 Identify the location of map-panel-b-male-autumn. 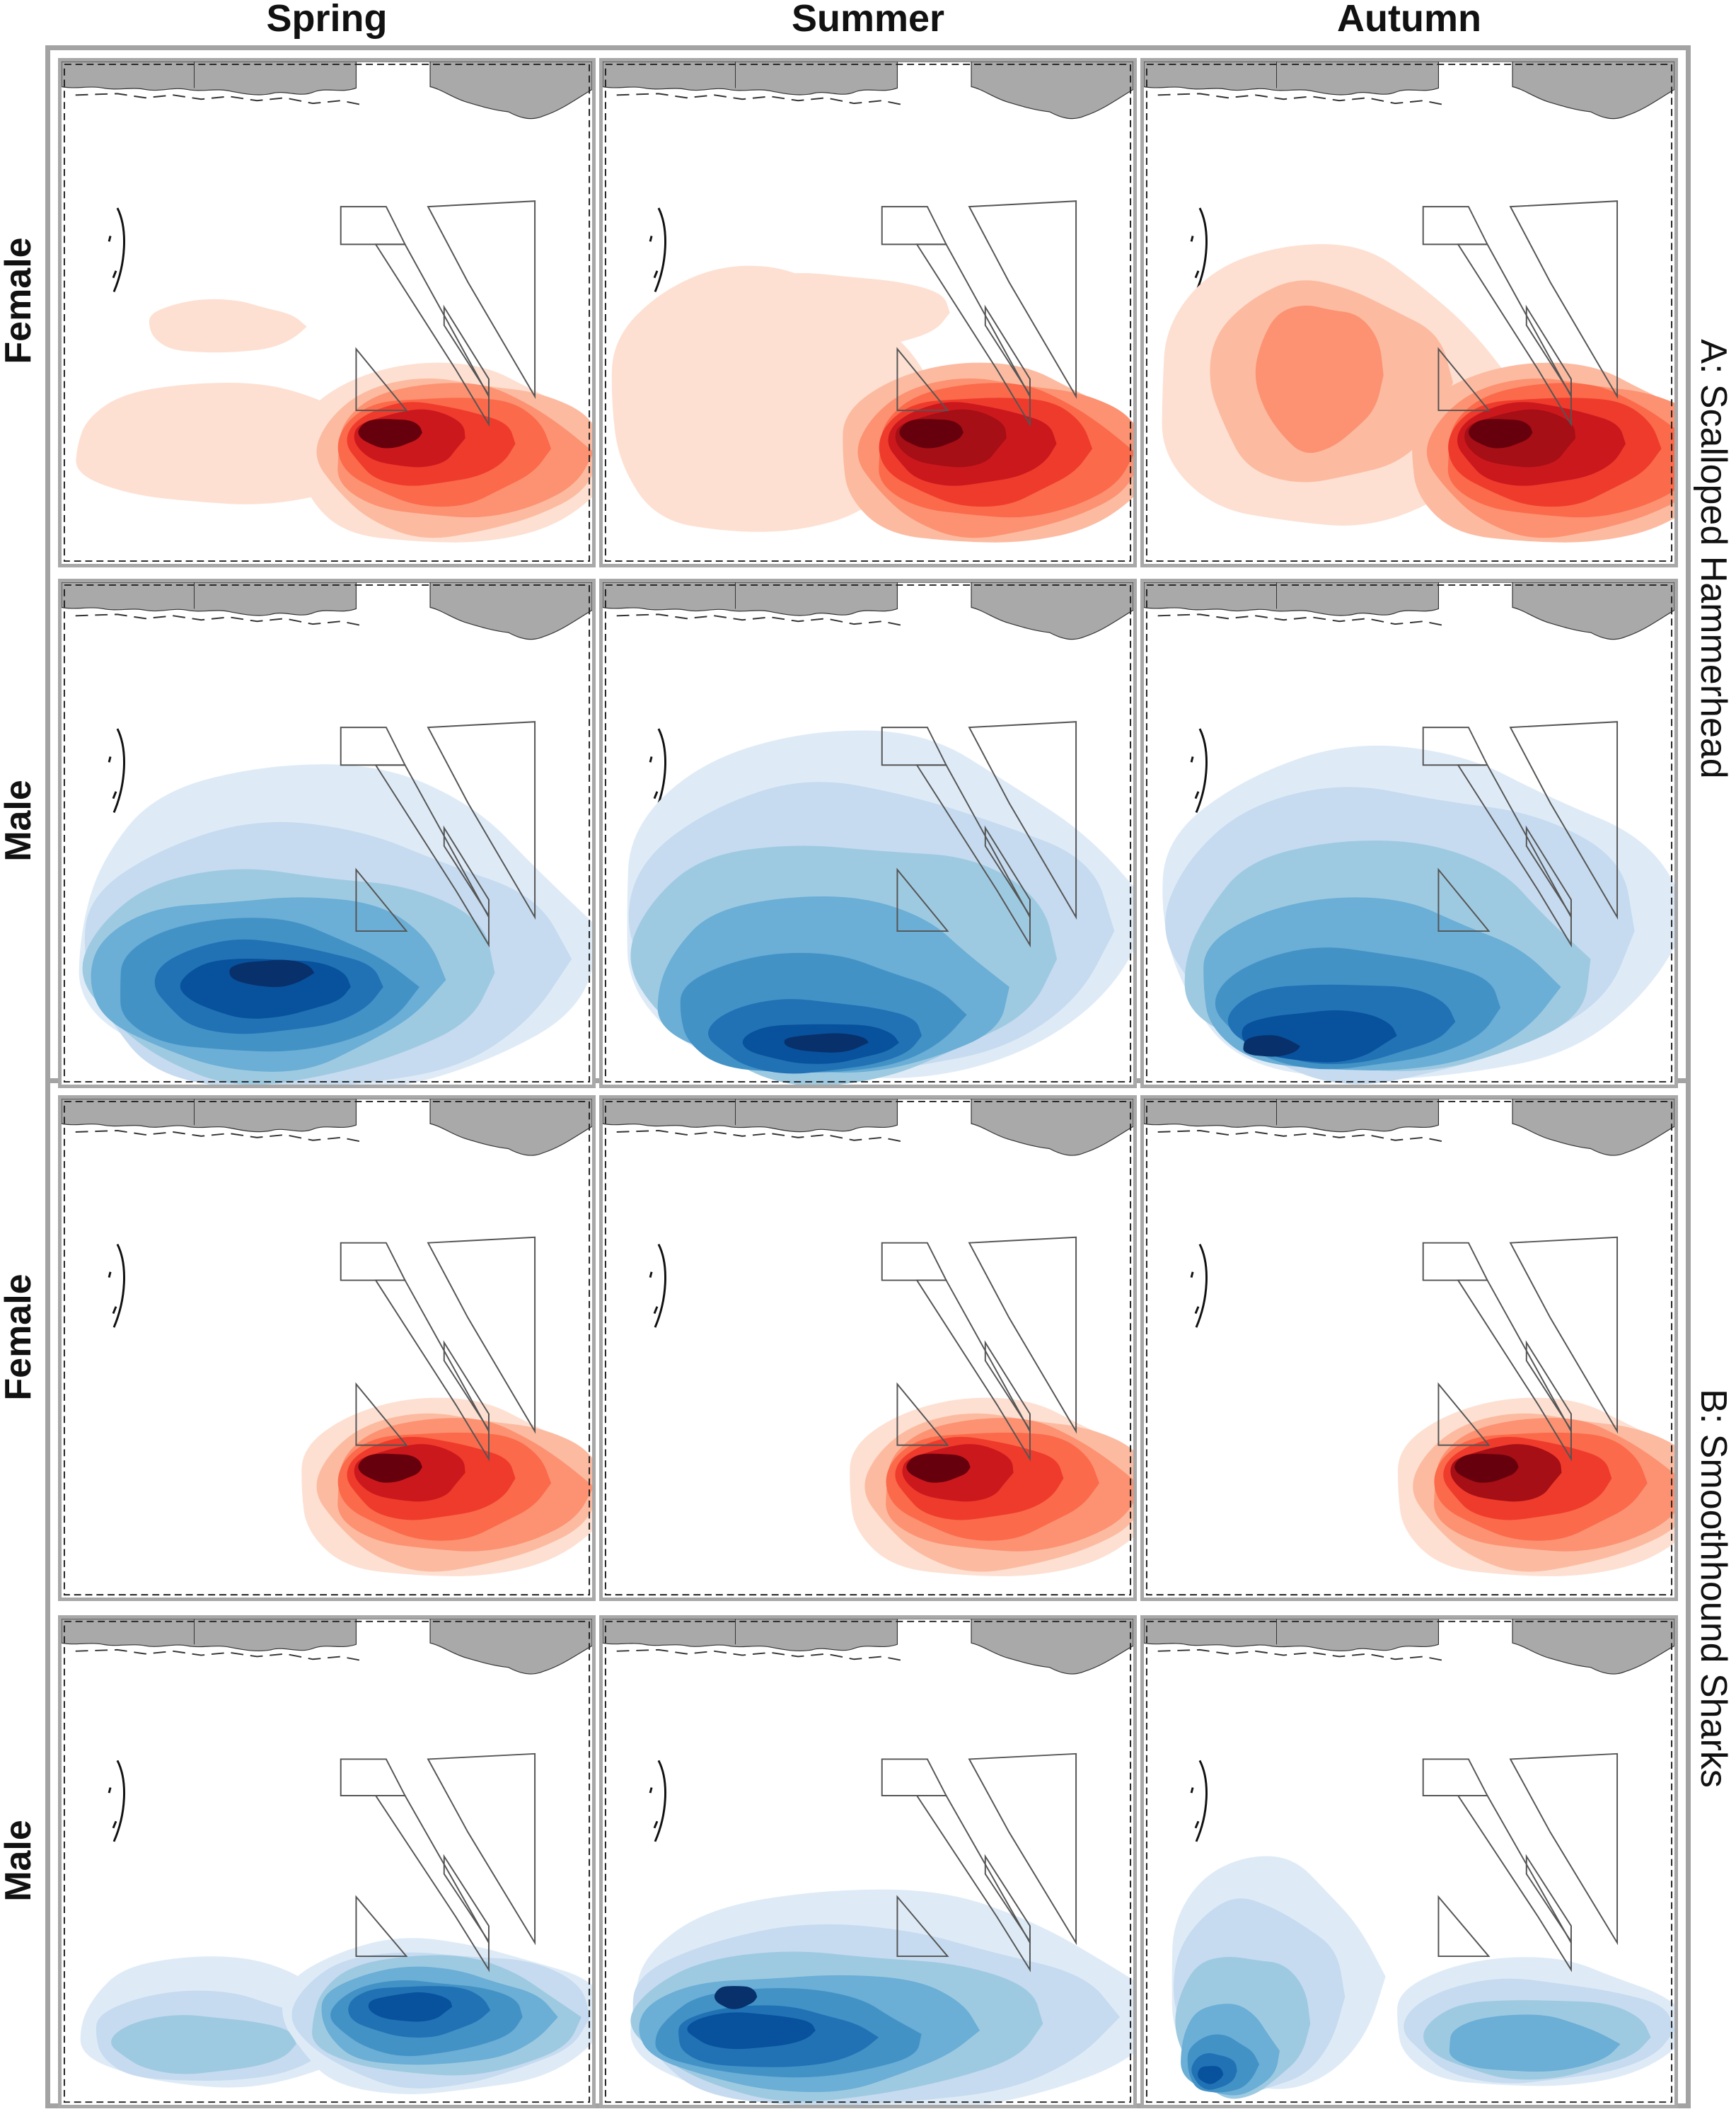
(1409, 1861).